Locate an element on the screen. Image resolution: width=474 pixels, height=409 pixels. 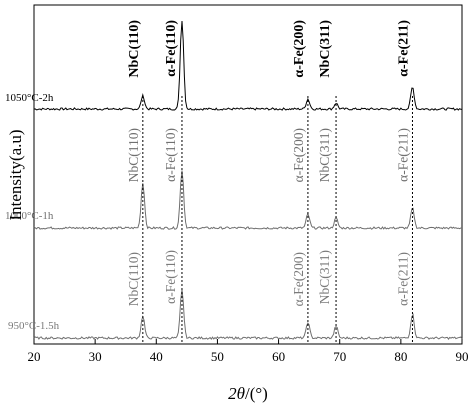
x-axis-label-prefix: 2 is located at coordinates (232, 393).